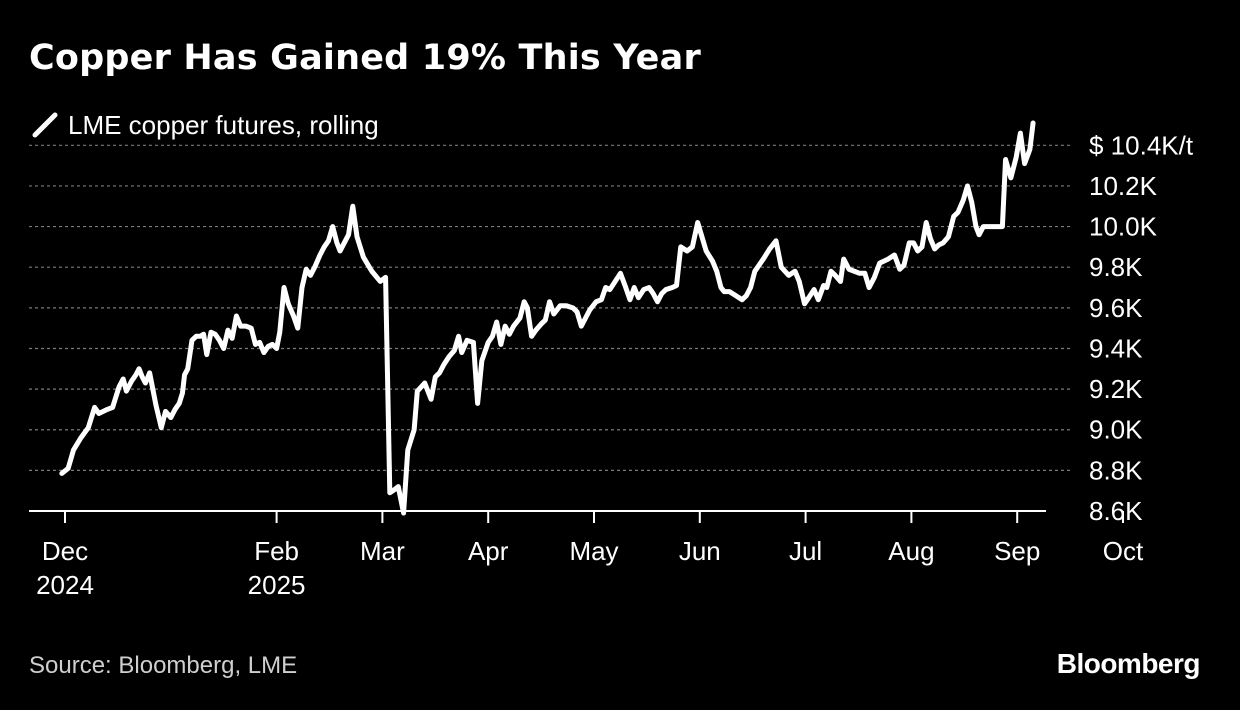 Image resolution: width=1240 pixels, height=710 pixels. What do you see at coordinates (365, 58) in the screenshot?
I see `chart-title: Copper Has Gained 19% This Year` at bounding box center [365, 58].